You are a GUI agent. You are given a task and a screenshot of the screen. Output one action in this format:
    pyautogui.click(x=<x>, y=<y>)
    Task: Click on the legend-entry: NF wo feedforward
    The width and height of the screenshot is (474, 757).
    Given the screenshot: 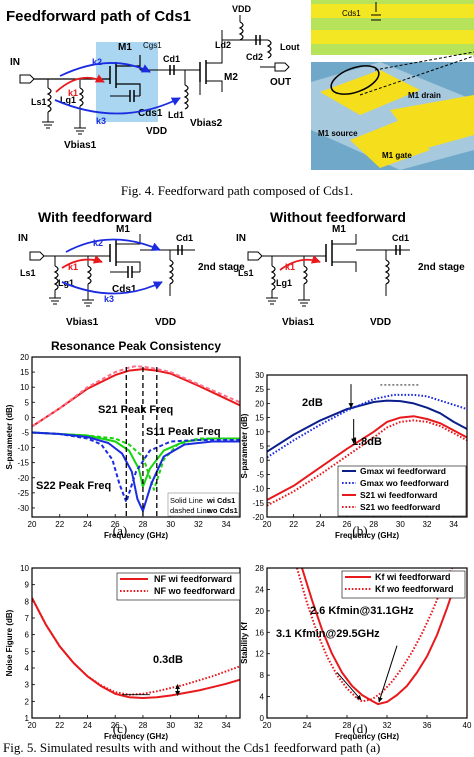 What is the action you would take?
    pyautogui.click(x=194, y=591)
    